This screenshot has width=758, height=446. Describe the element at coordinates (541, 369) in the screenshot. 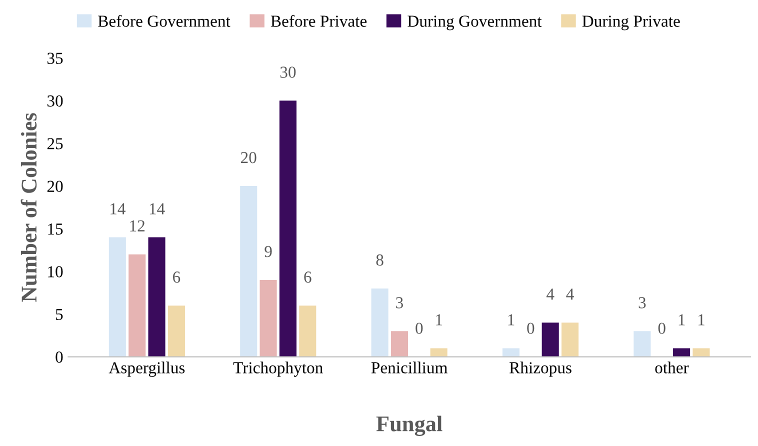

I see `x-tick-label: Rhizopus` at that location.